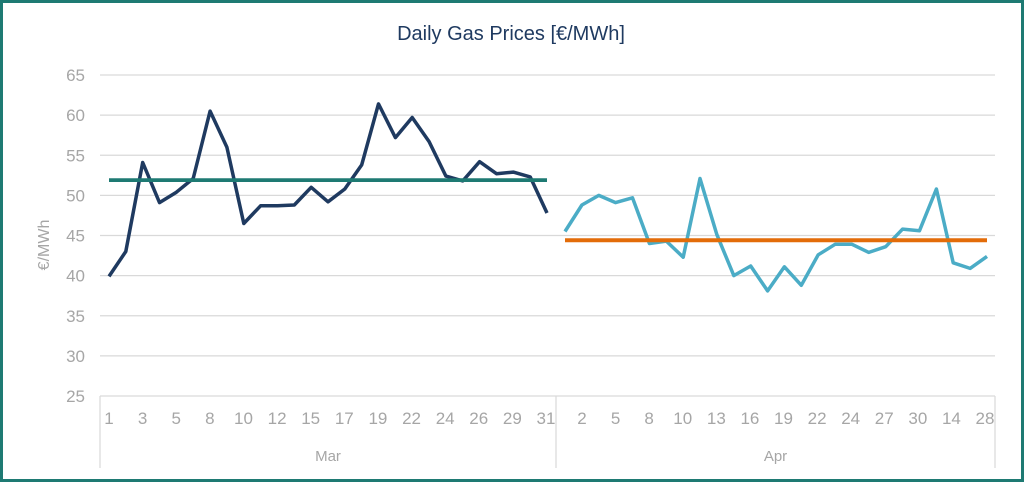 This screenshot has height=482, width=1024. I want to click on y-tick-label: 30, so click(75, 356).